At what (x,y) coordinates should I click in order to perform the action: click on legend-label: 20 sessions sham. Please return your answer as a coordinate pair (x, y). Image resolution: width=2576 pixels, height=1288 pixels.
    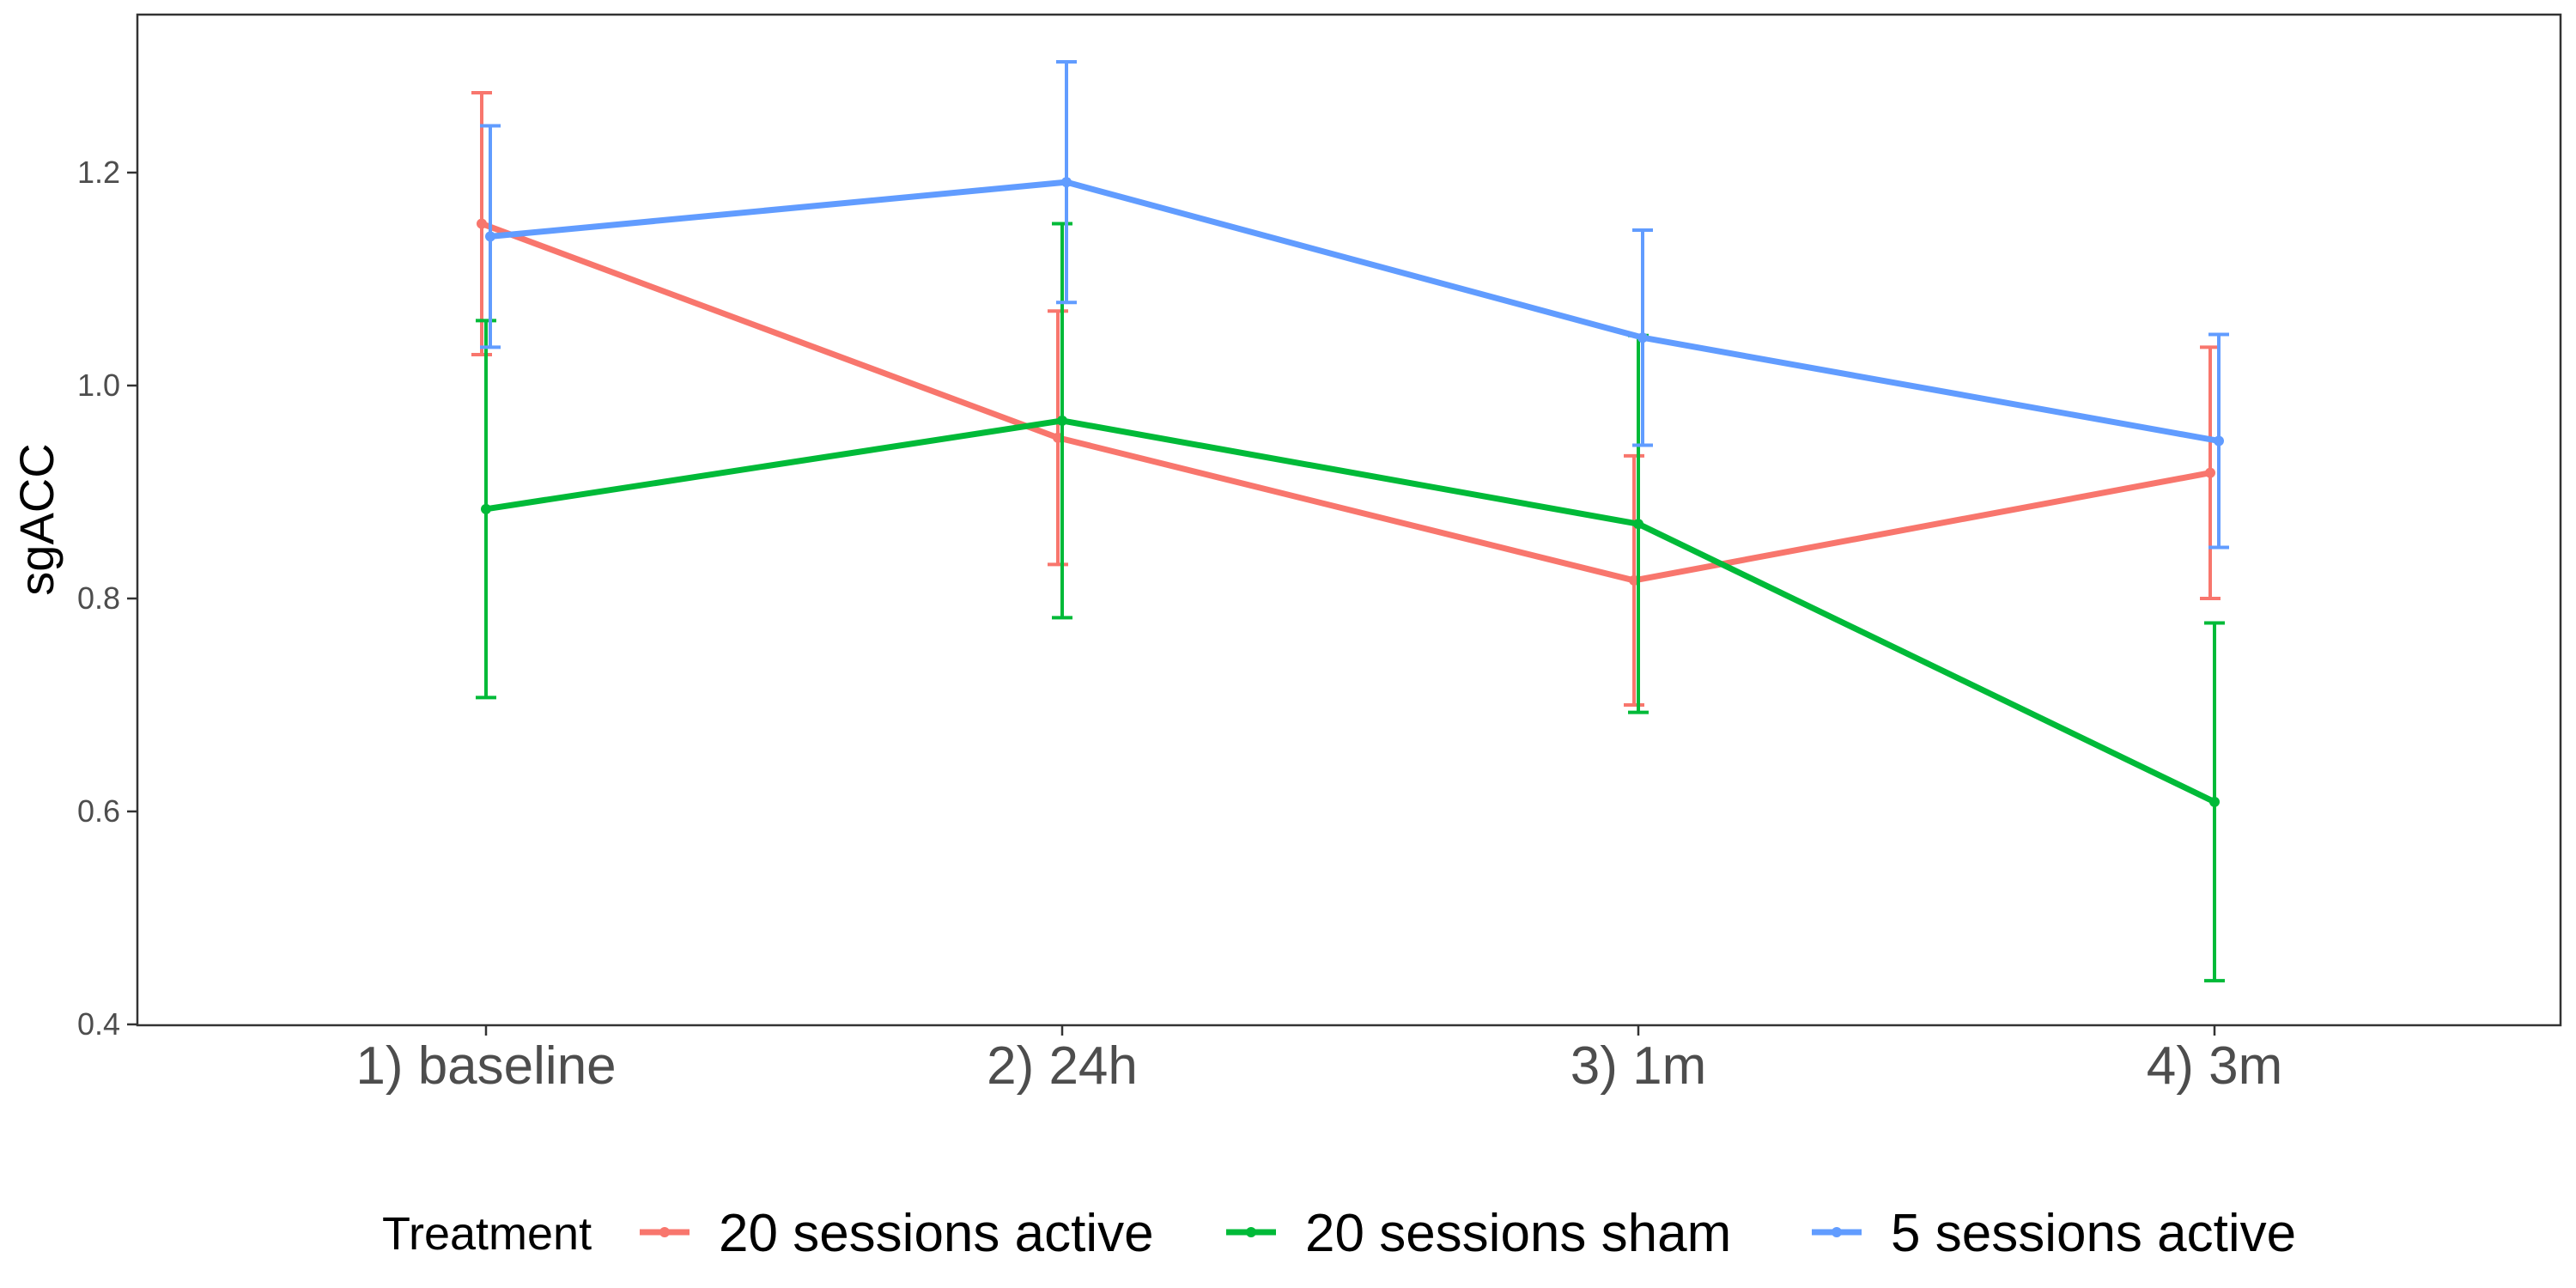
    Looking at the image, I should click on (1518, 1233).